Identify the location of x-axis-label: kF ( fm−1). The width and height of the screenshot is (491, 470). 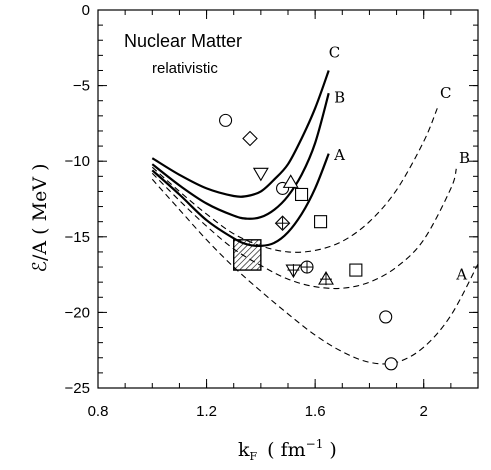
(287, 450).